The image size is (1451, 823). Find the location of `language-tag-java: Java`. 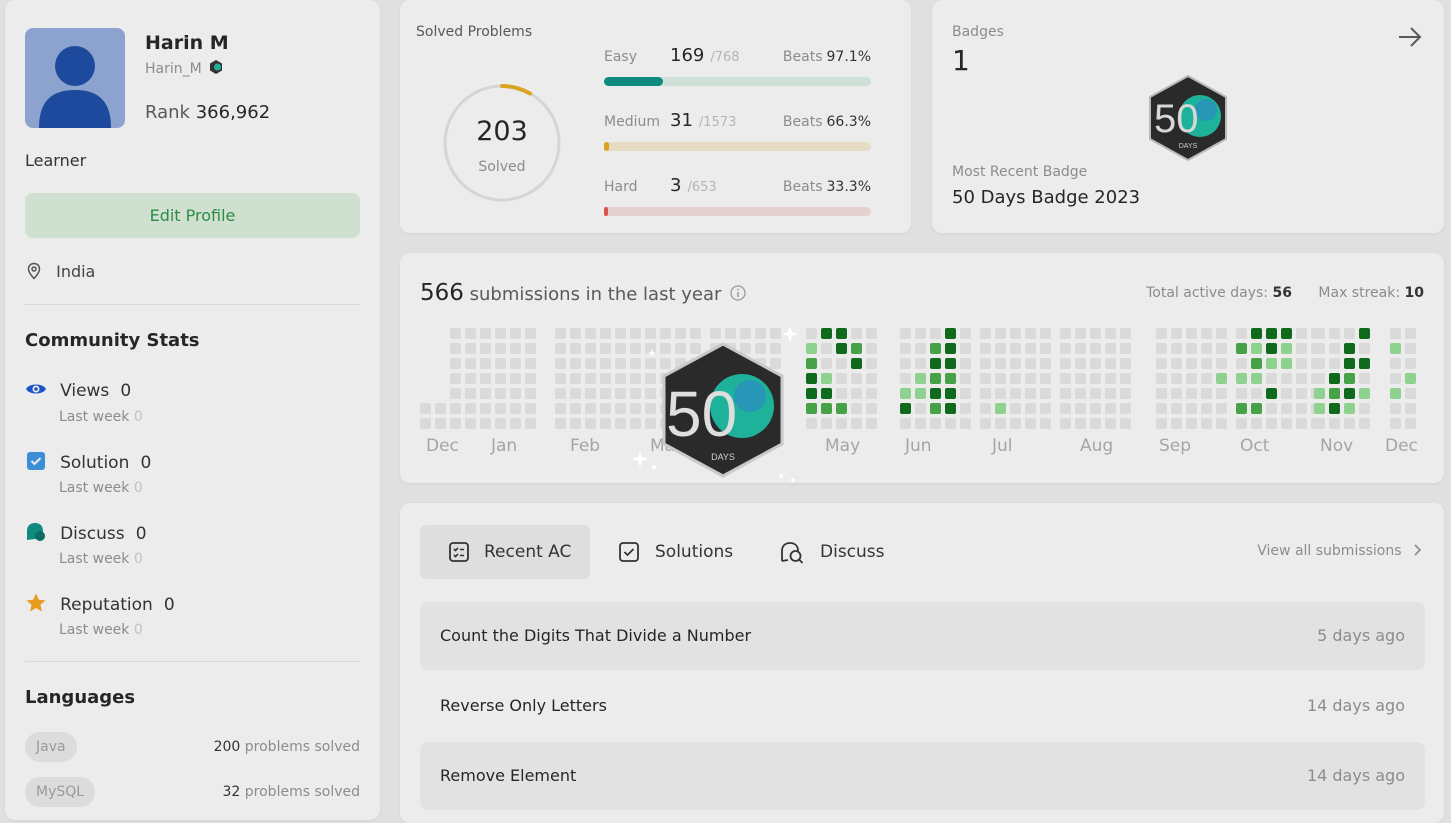

language-tag-java: Java is located at coordinates (51, 747).